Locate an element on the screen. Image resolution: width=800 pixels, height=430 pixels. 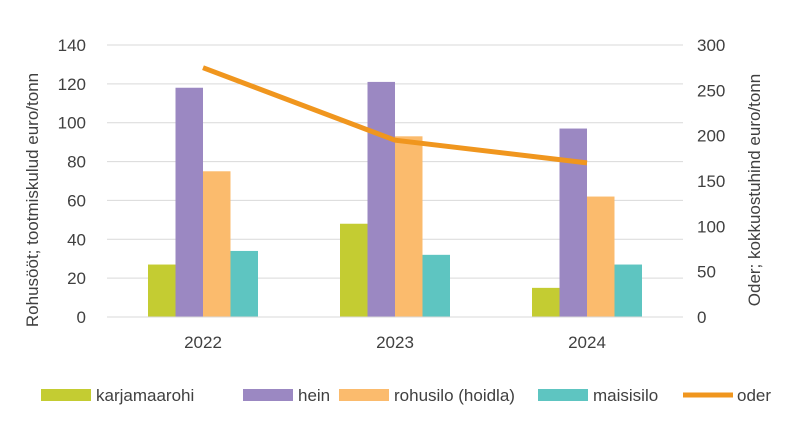
y-tick-label: 80 is located at coordinates (76, 162).